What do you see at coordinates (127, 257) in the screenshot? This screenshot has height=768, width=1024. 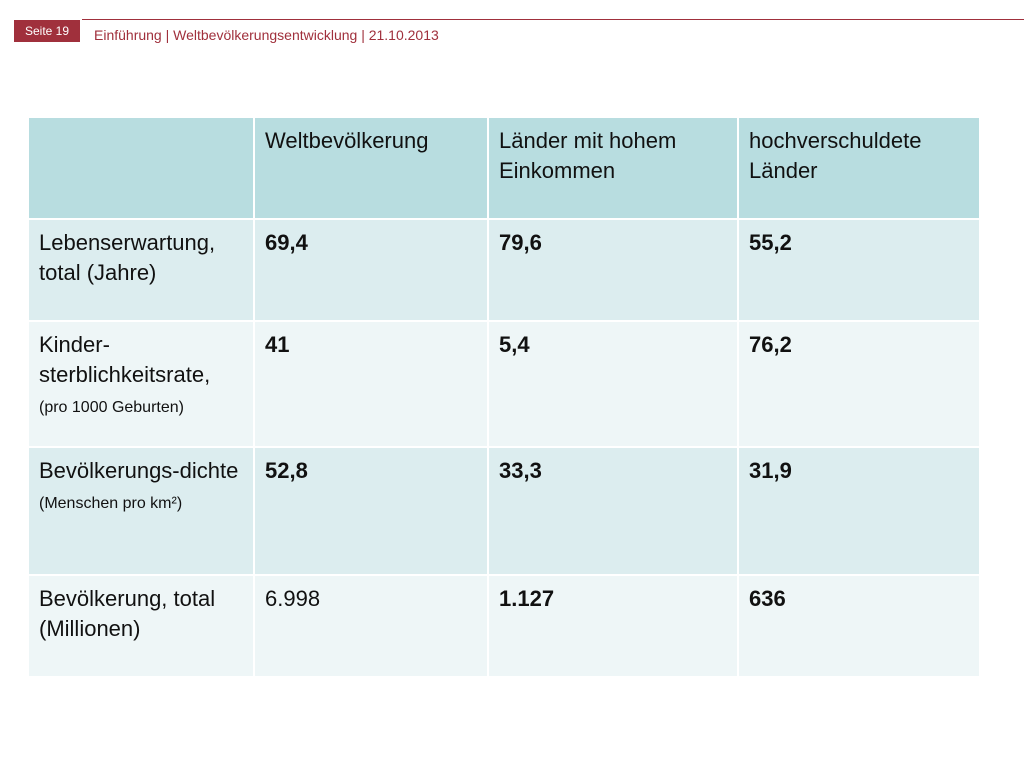 I see `row-label-main: Lebenserwartung, total (Jahre)` at bounding box center [127, 257].